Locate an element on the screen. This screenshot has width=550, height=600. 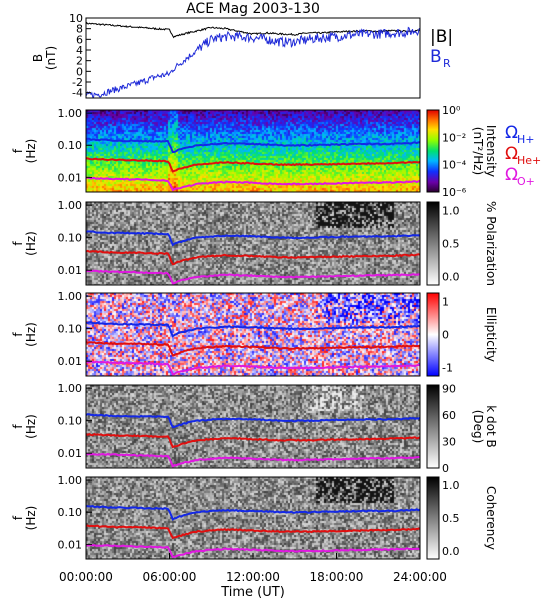
kdotb-gyro-he-line is located at coordinates (253, 440).